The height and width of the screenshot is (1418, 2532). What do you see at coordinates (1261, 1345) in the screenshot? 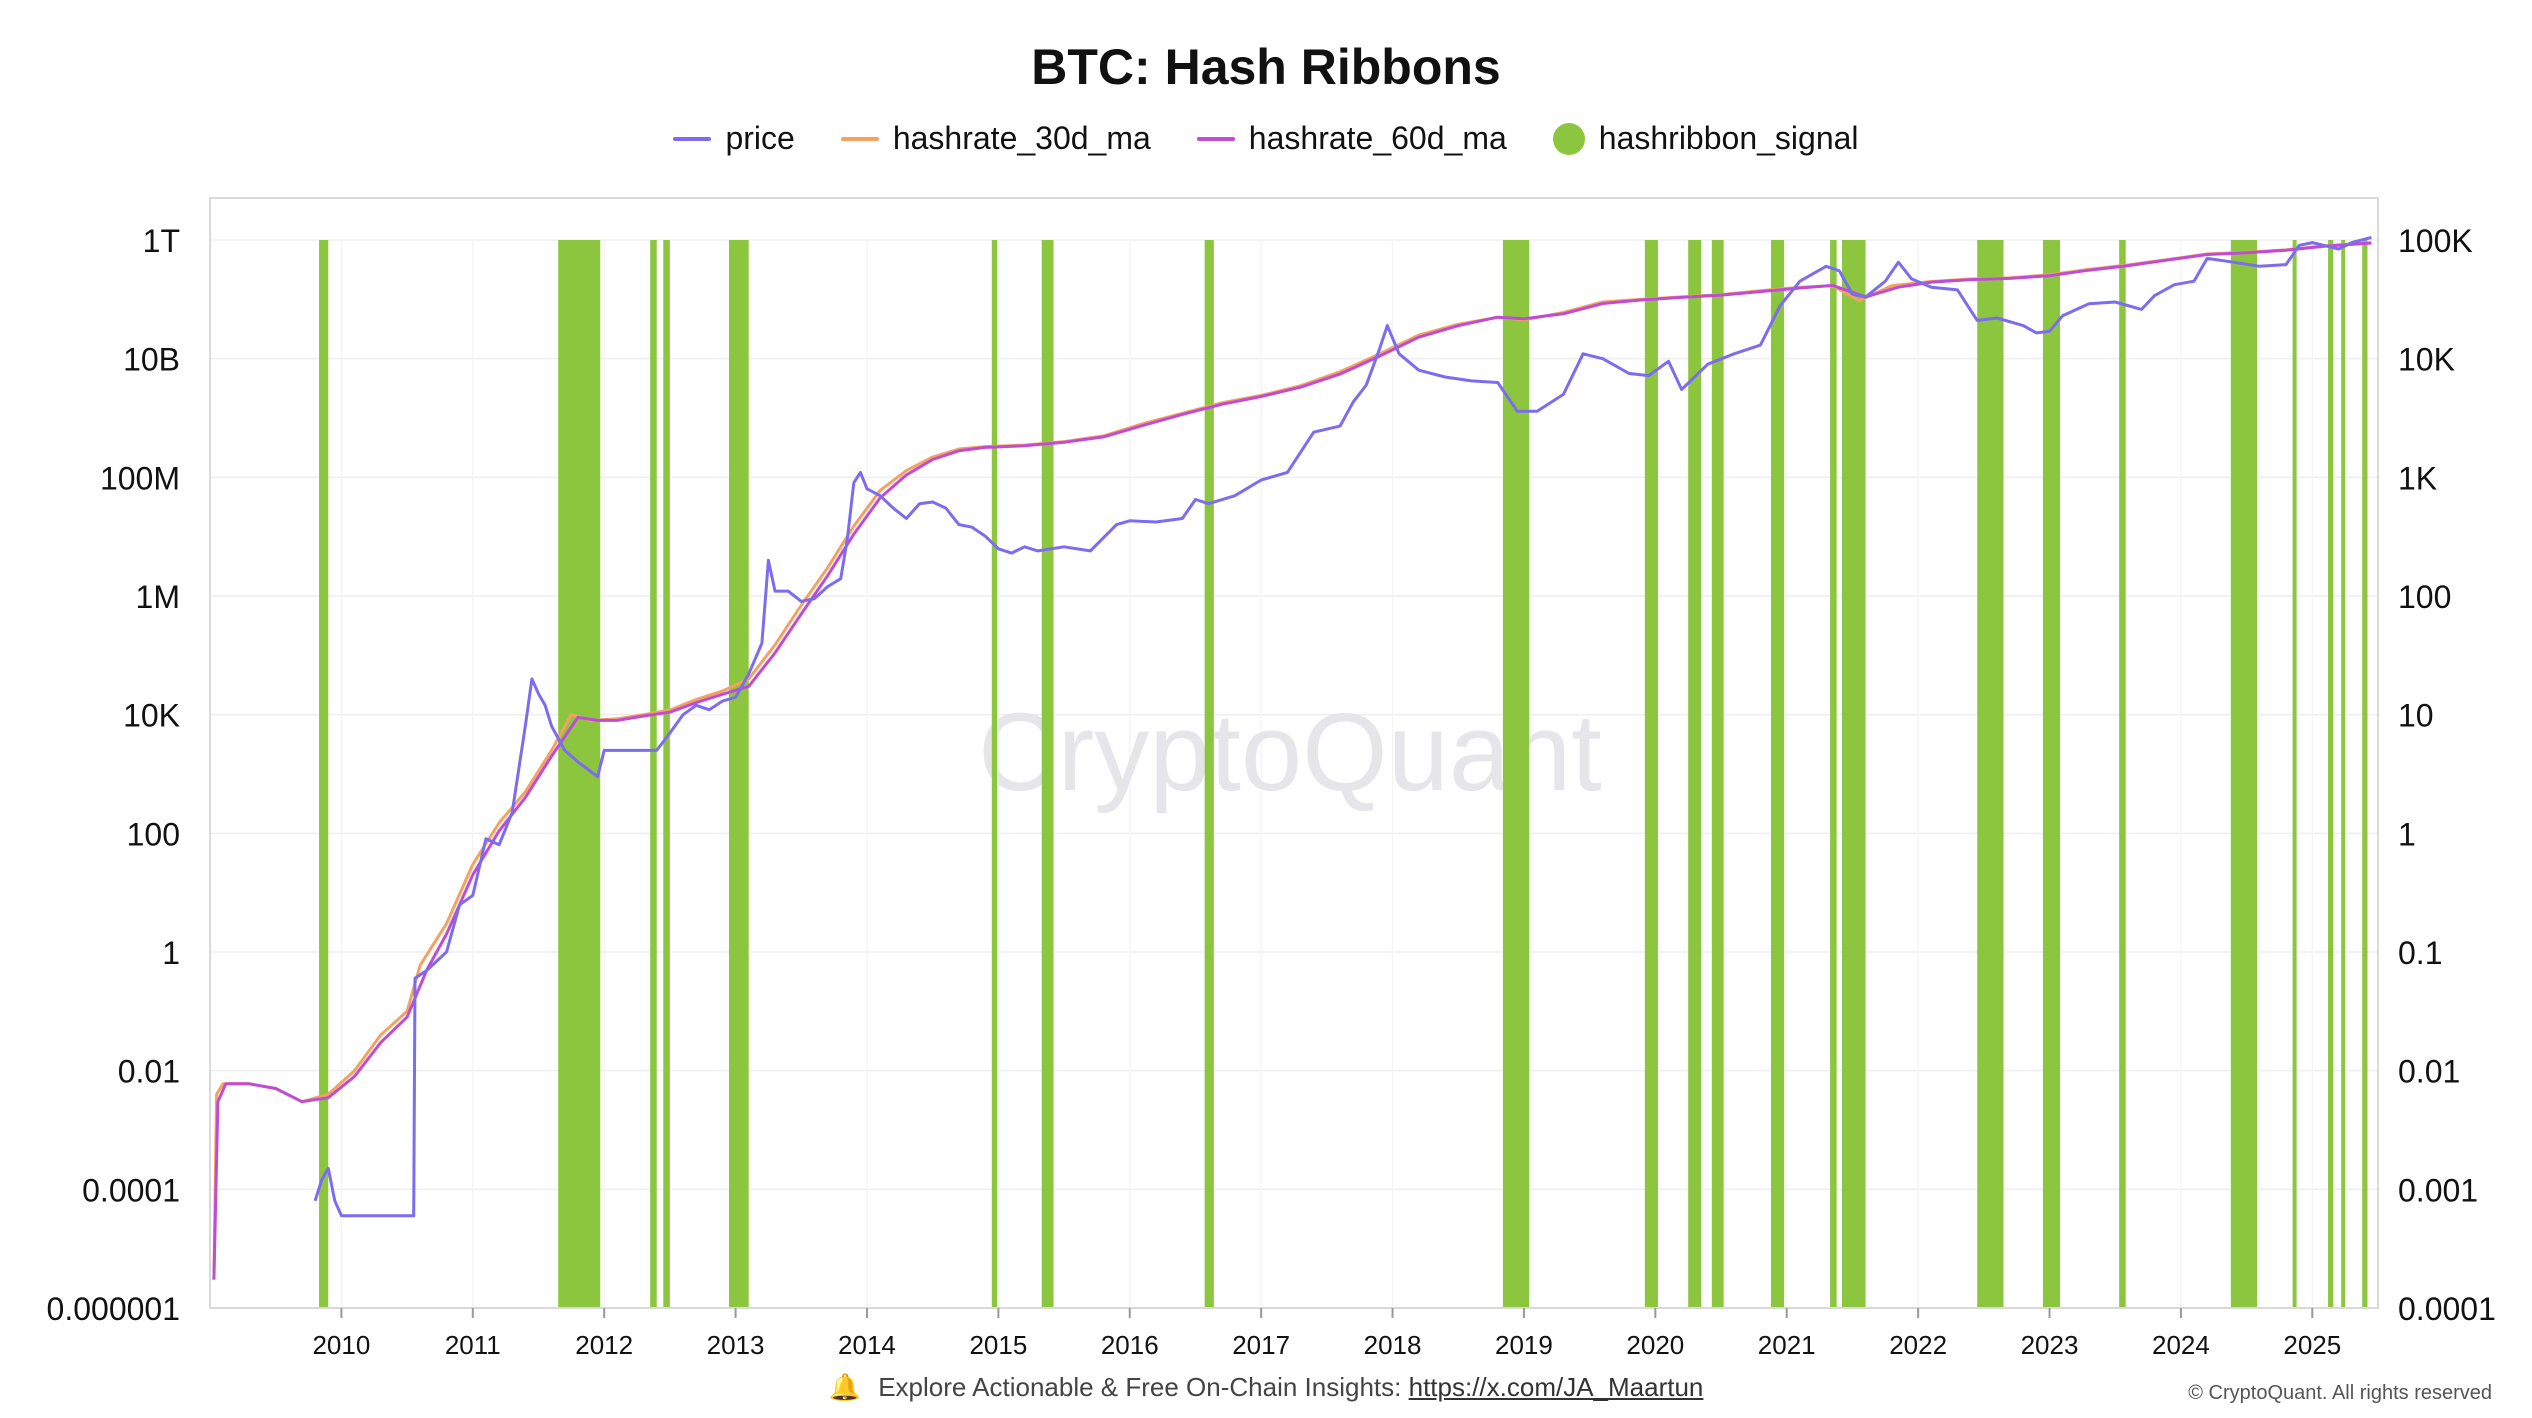
I see `x-tick-label: 2017` at bounding box center [1261, 1345].